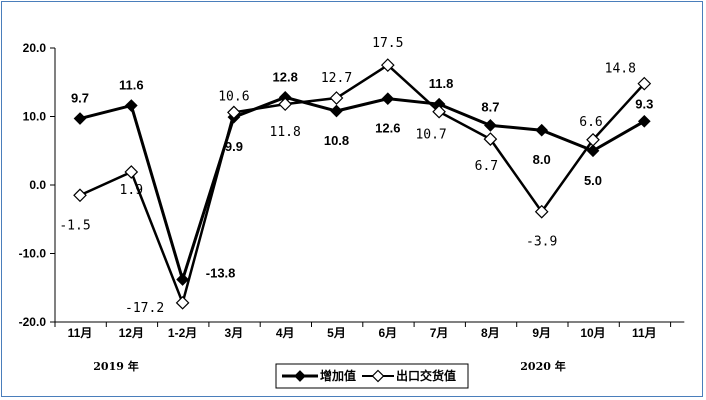 This screenshot has height=400, width=706. I want to click on x-tick-label: 9月, so click(541, 333).